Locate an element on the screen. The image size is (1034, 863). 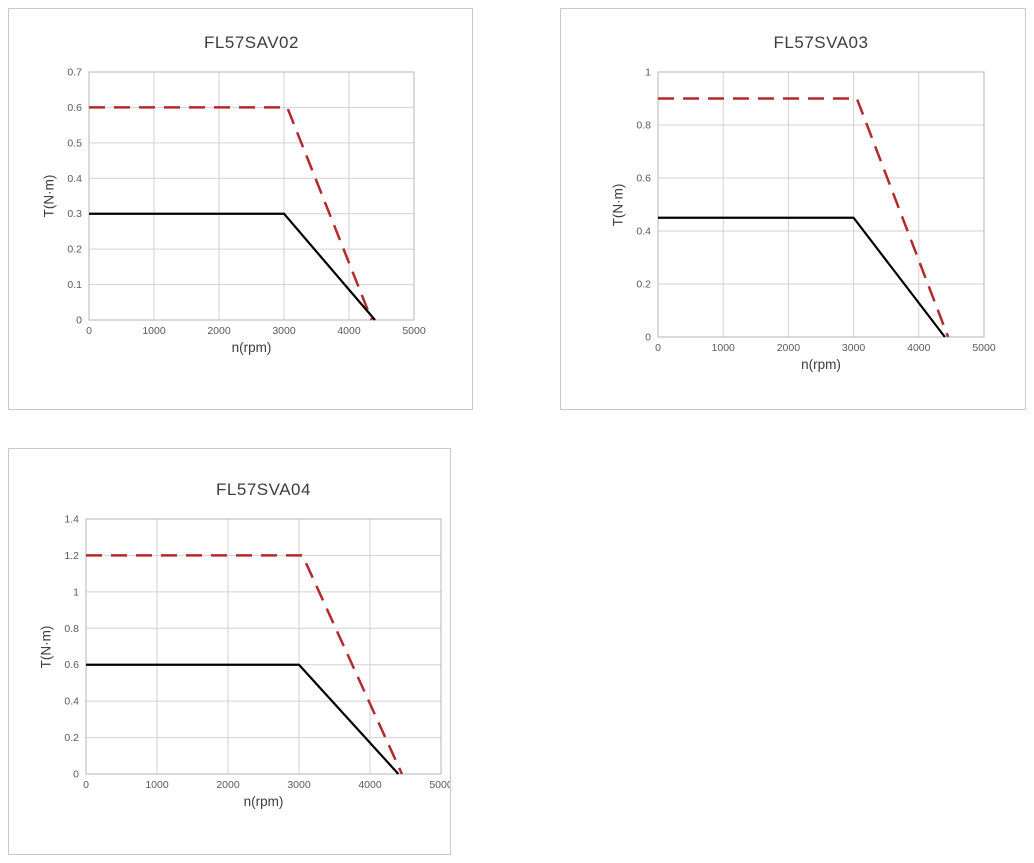
chart-title: FL57SAV02 is located at coordinates (251, 42).